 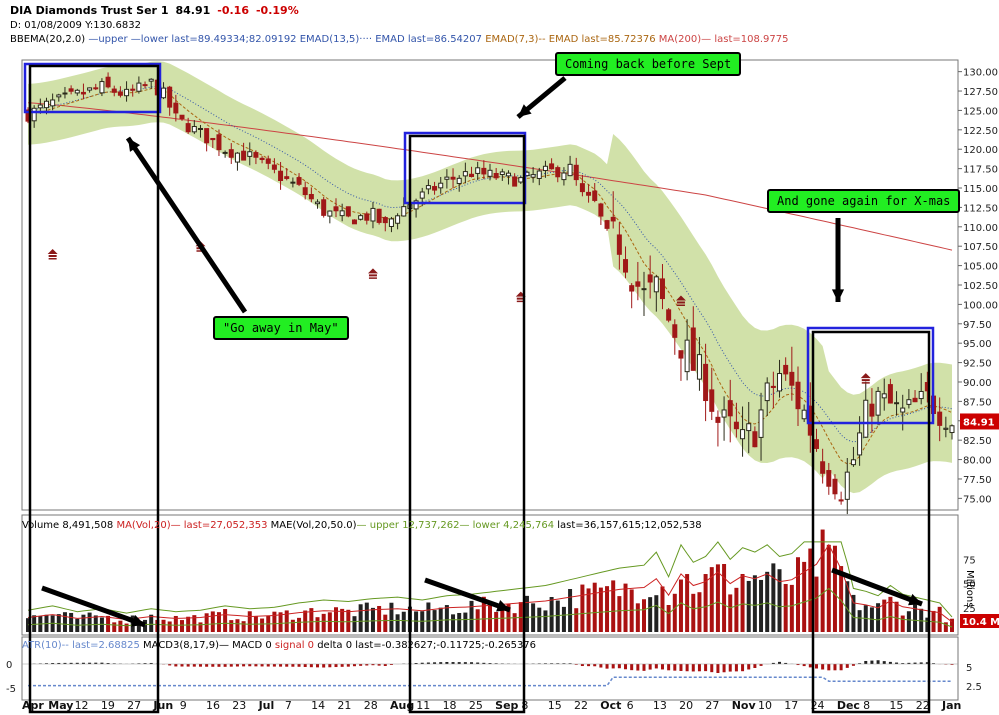 What do you see at coordinates (977, 499) in the screenshot?
I see `price-tick-label: 75.00` at bounding box center [977, 499].